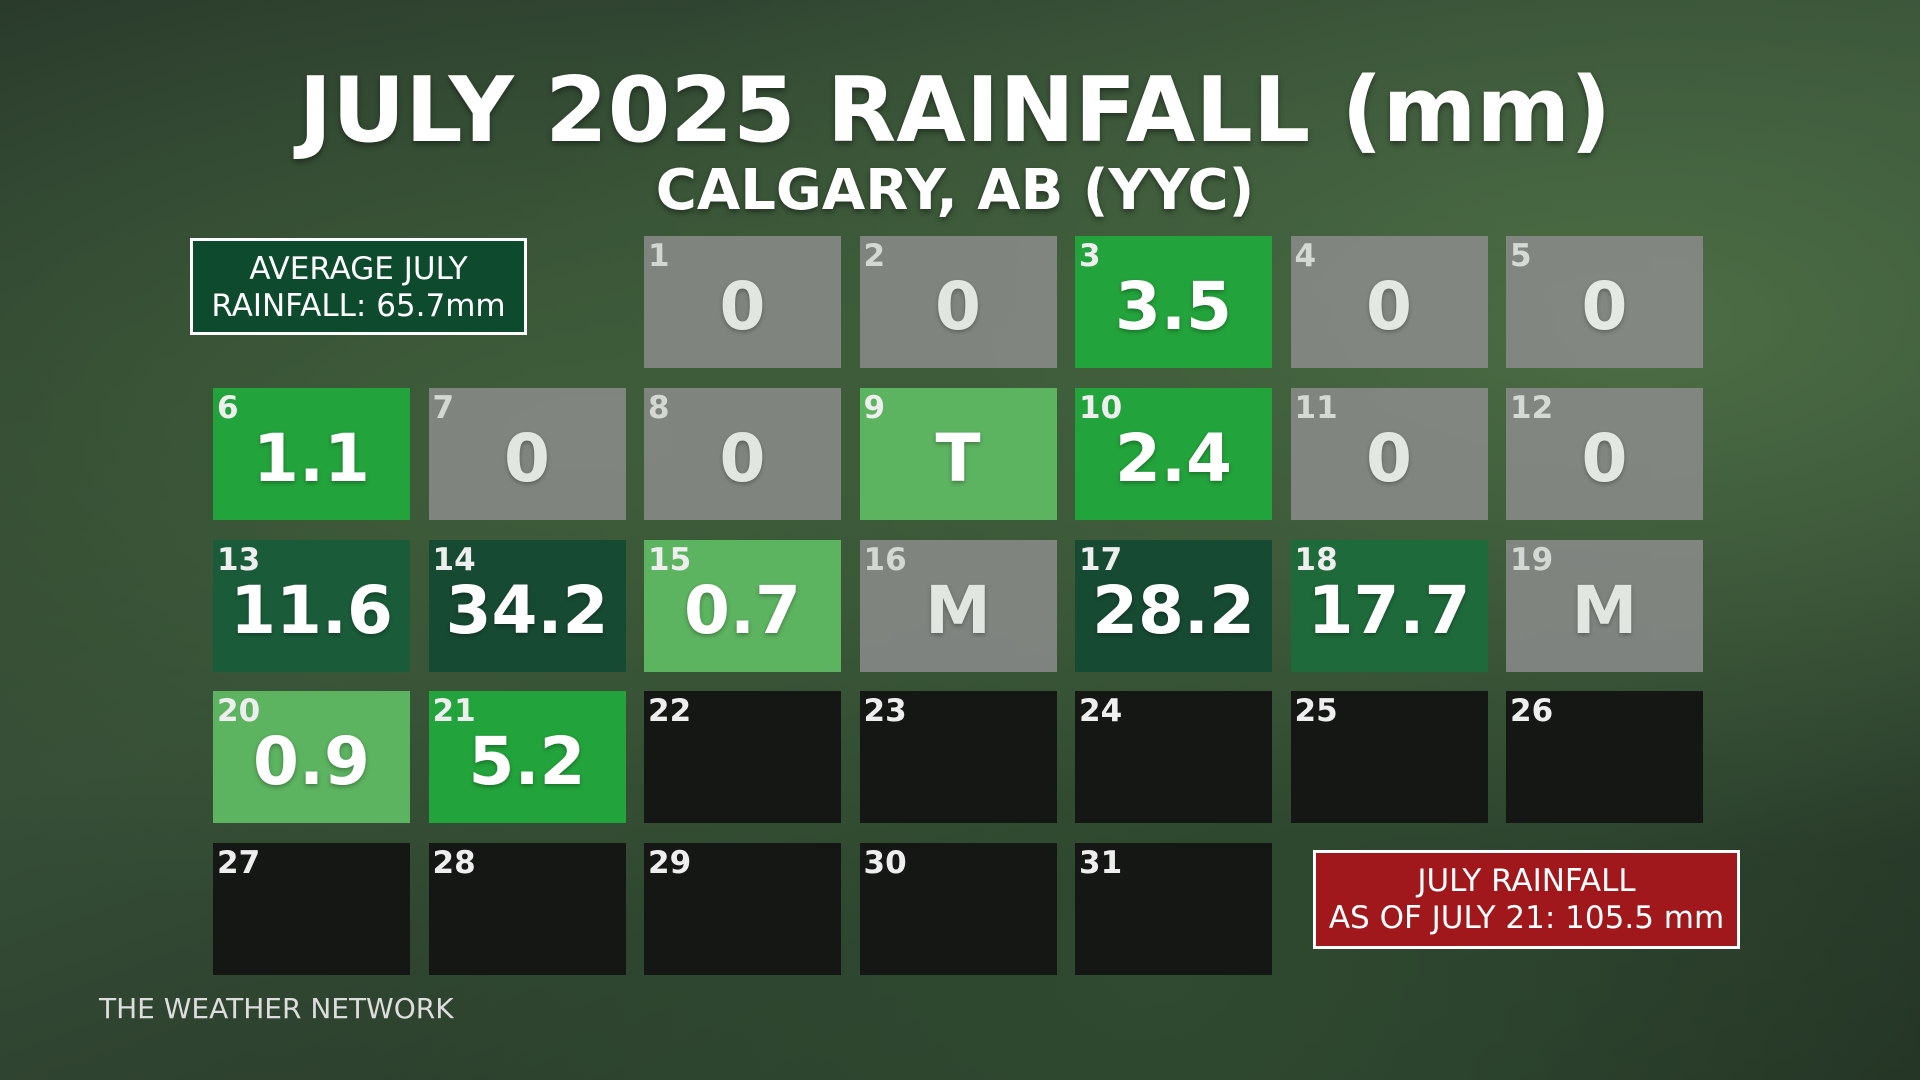 This screenshot has height=1080, width=1920. I want to click on day-tile: 11 0, so click(1389, 453).